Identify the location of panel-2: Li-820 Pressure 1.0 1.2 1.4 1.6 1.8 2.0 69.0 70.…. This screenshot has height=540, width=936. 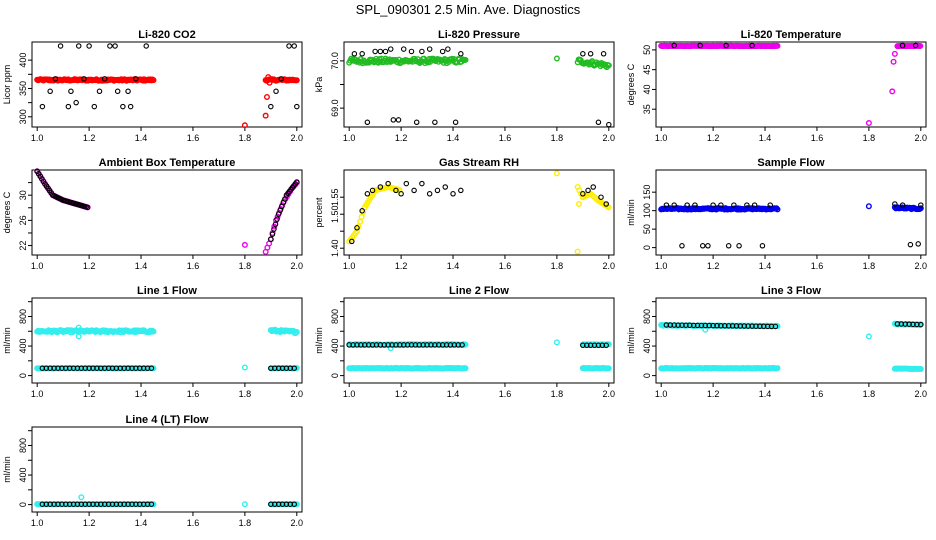
(464, 86).